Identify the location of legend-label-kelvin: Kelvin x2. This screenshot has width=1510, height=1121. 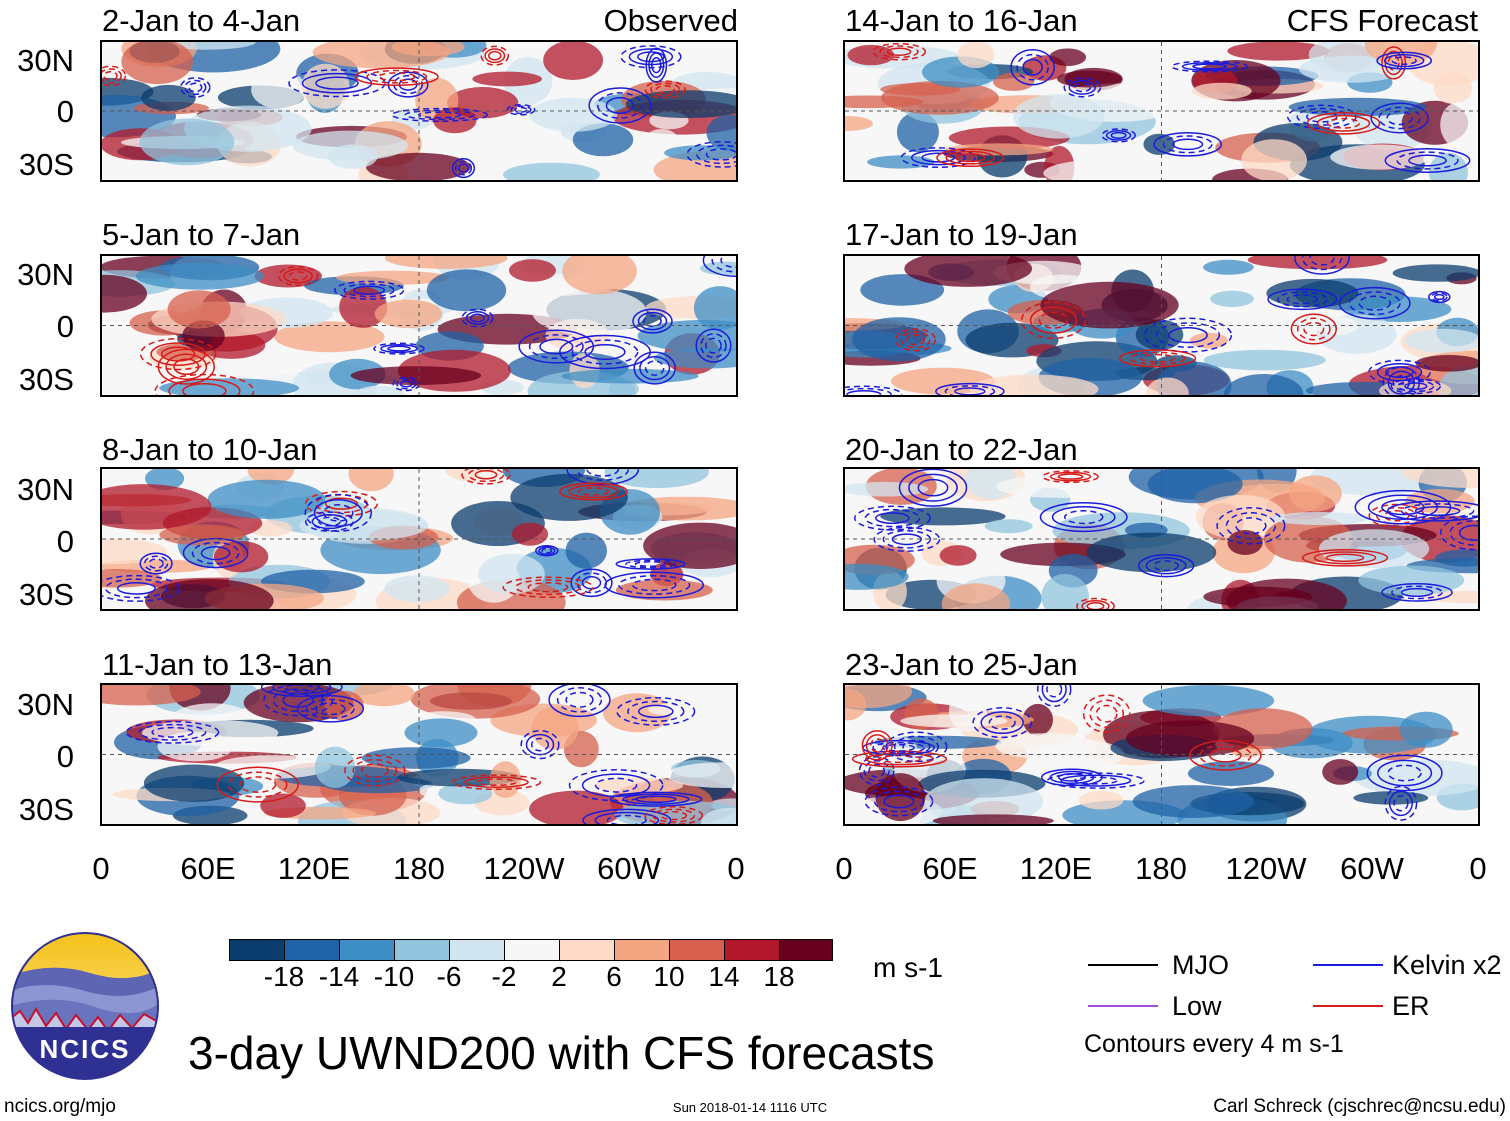
(1447, 965).